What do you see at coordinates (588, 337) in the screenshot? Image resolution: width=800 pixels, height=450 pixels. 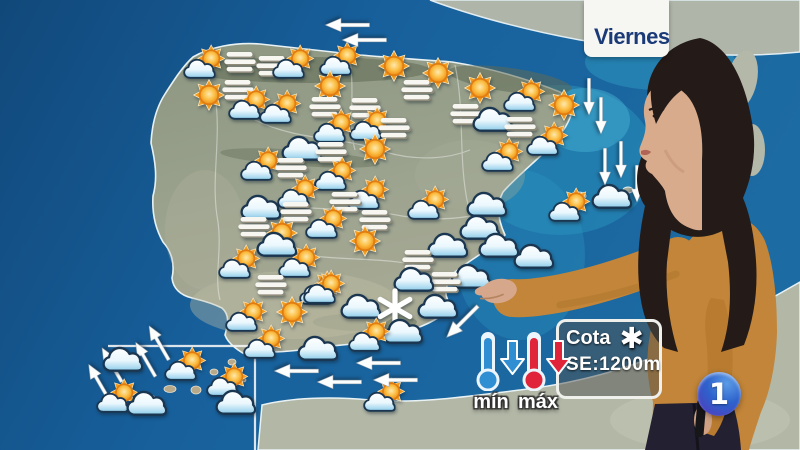 I see `snow-level-label: Cota` at bounding box center [588, 337].